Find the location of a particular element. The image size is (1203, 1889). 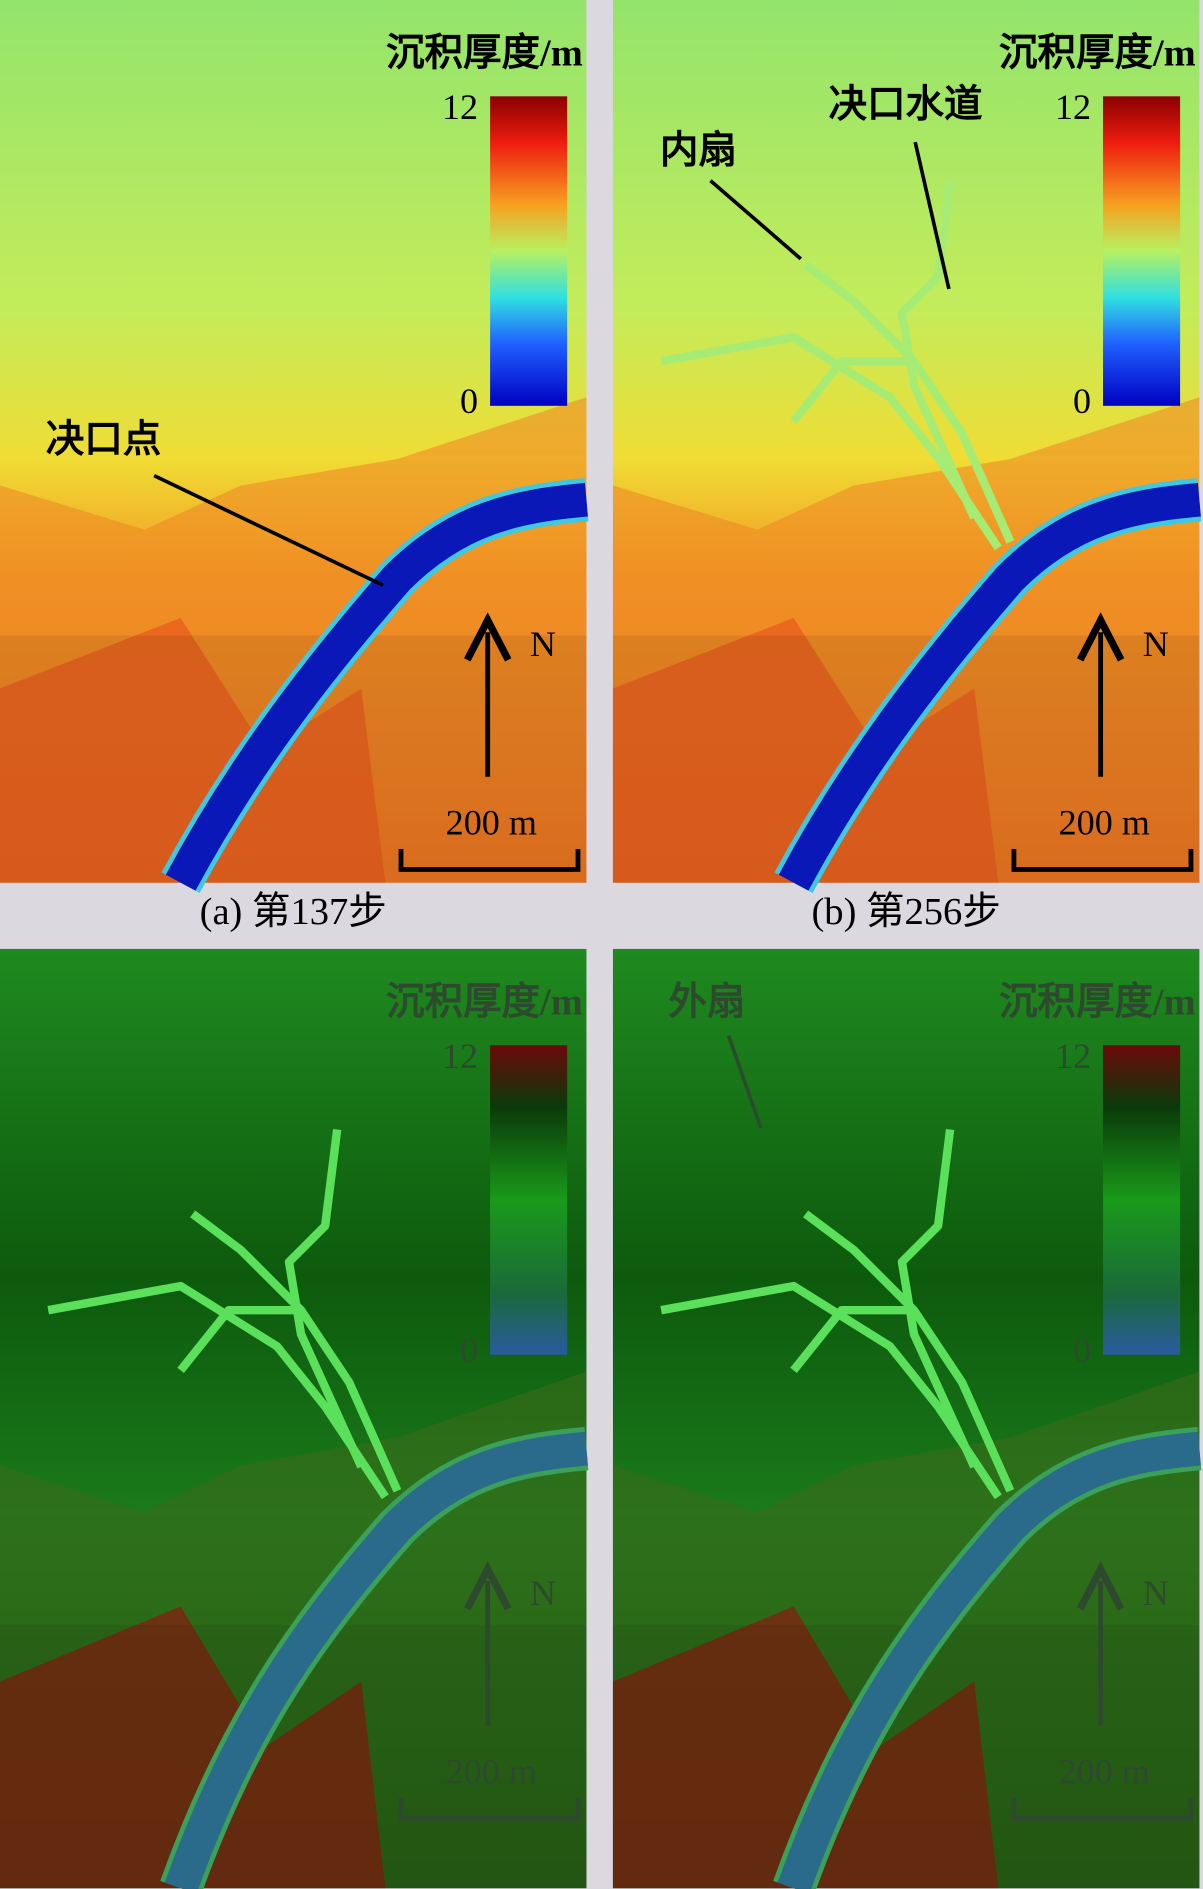

annotation: 外扇 is located at coordinates (706, 1001).